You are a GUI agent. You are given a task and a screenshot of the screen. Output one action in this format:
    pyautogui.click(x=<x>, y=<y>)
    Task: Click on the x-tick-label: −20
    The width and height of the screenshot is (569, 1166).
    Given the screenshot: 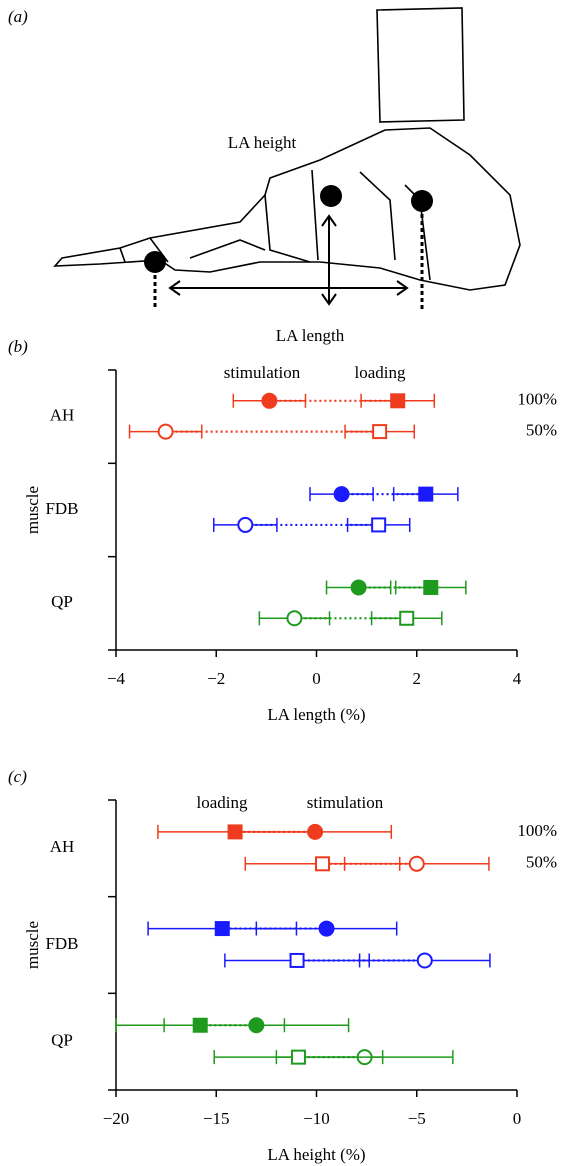 What is the action you would take?
    pyautogui.click(x=116, y=1118)
    